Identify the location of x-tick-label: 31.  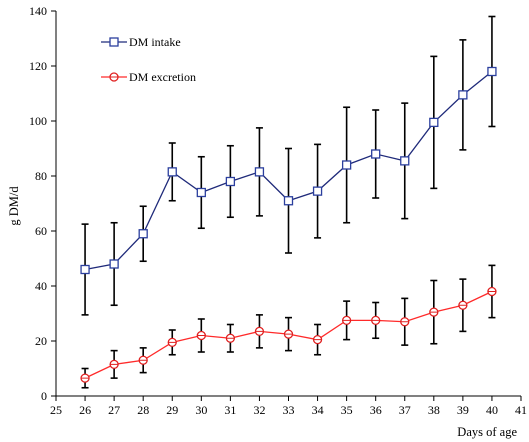
(230, 410).